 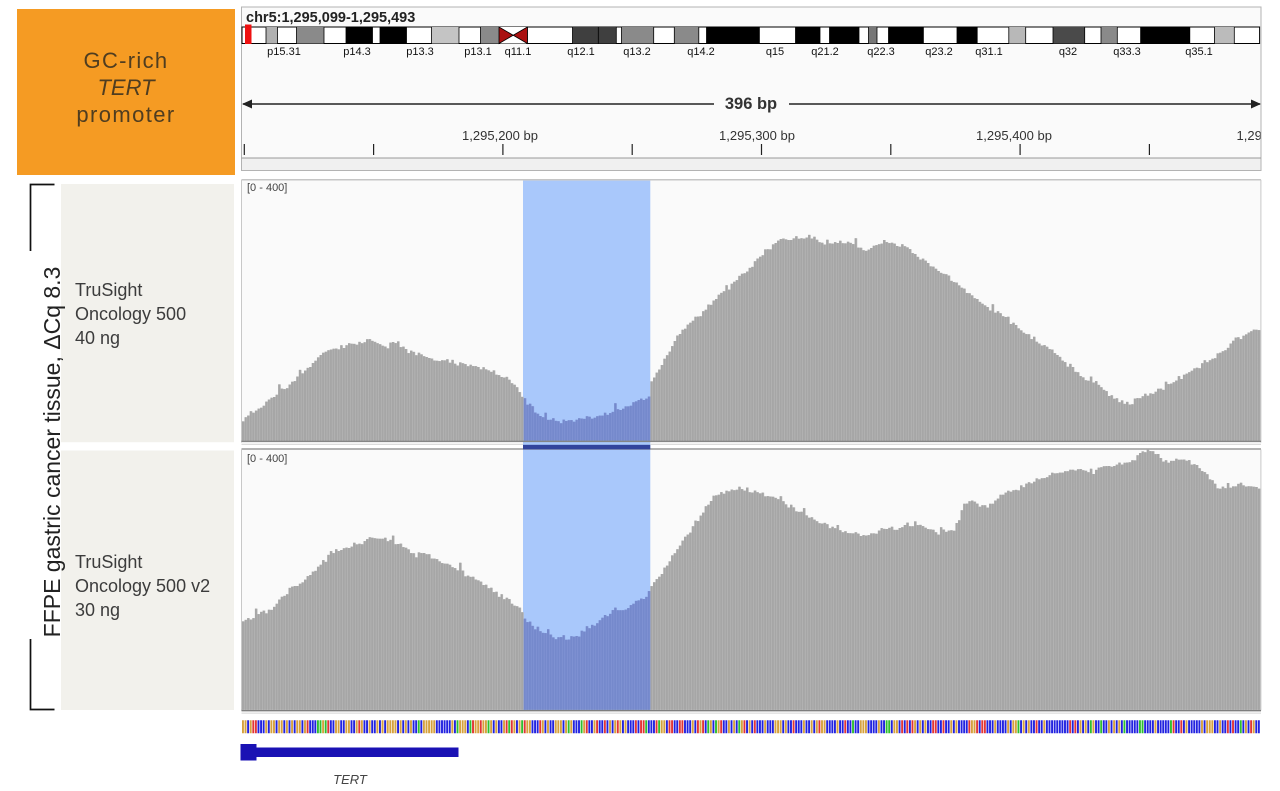 I want to click on svg-text: q12.1, so click(x=581, y=52).